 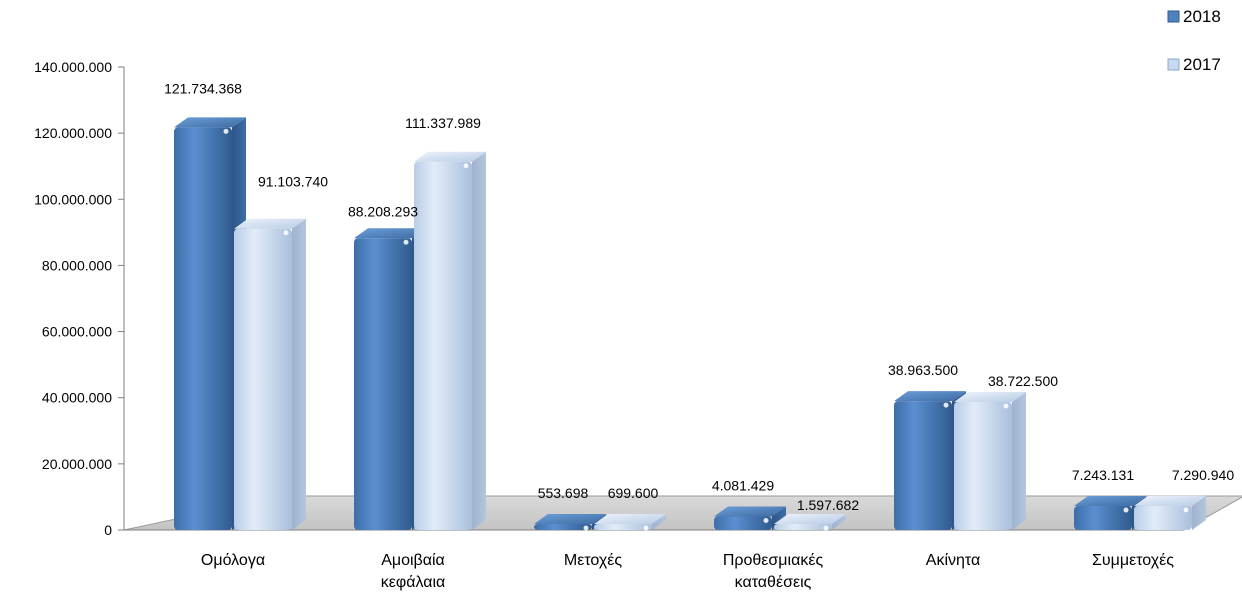 I want to click on data-label-2017-4: 38.722.500, so click(x=1023, y=381).